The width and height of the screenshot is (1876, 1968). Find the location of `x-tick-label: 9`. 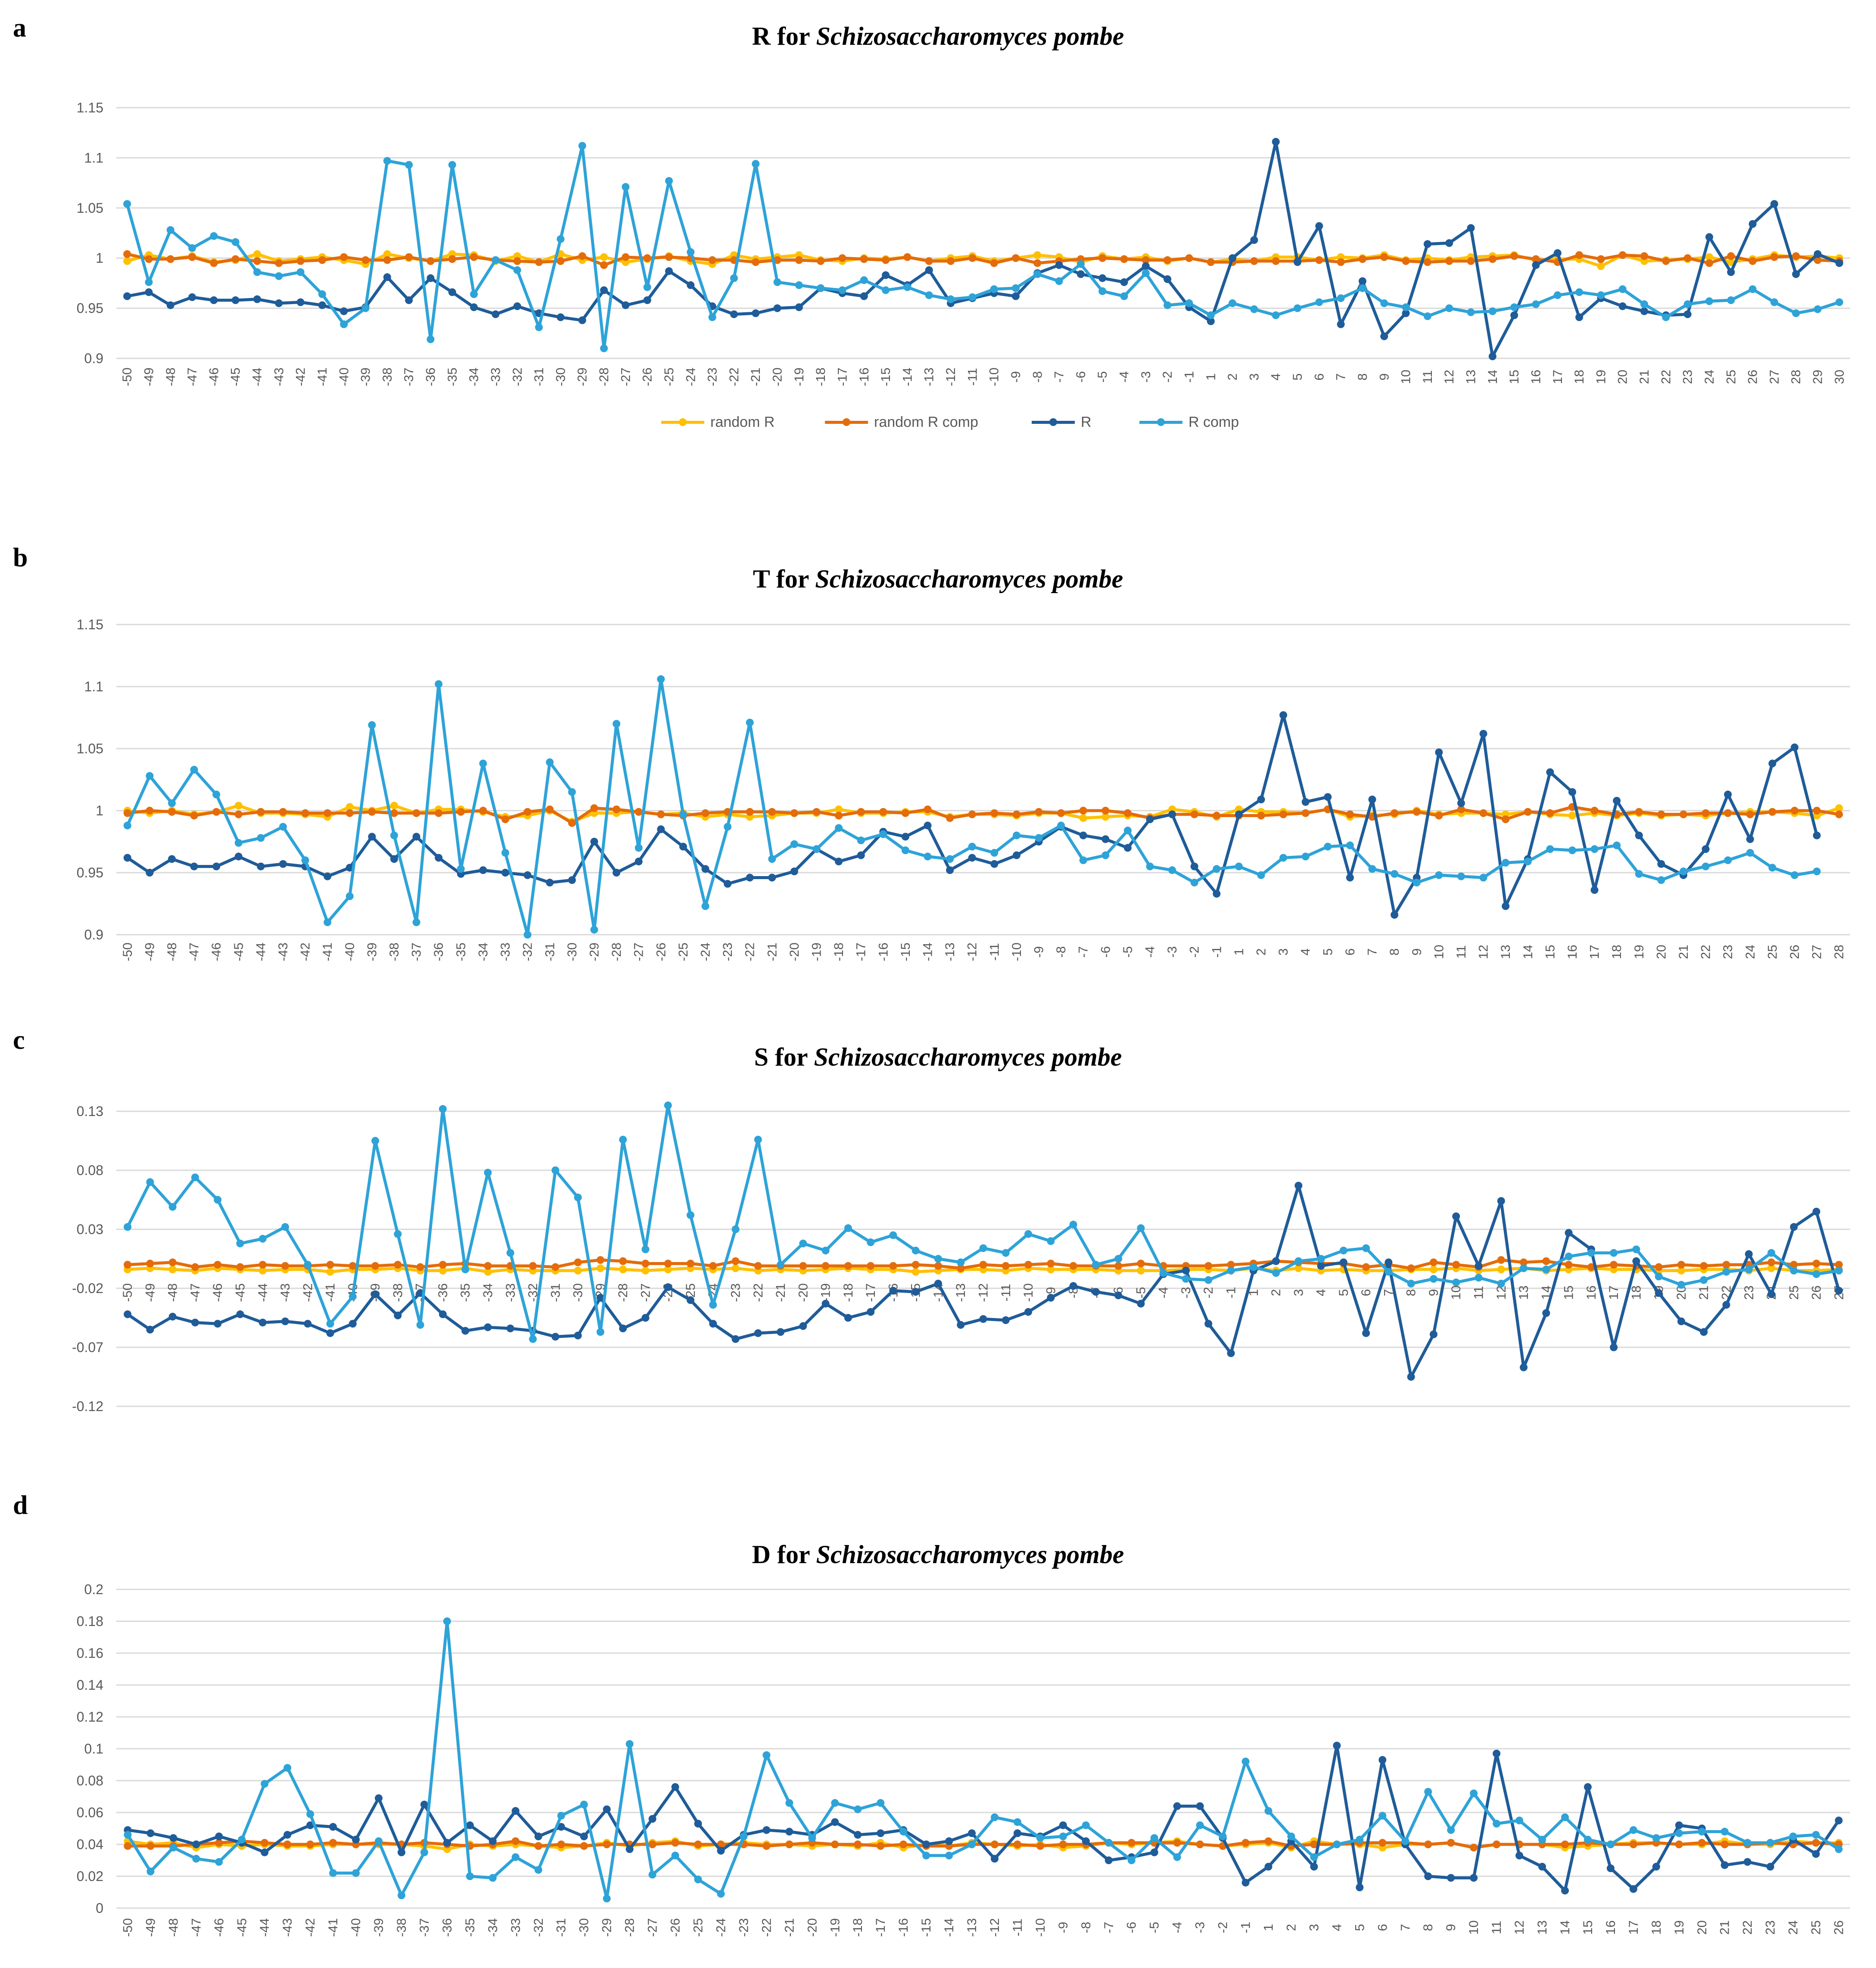

x-tick-label: 9 is located at coordinates (1417, 952).